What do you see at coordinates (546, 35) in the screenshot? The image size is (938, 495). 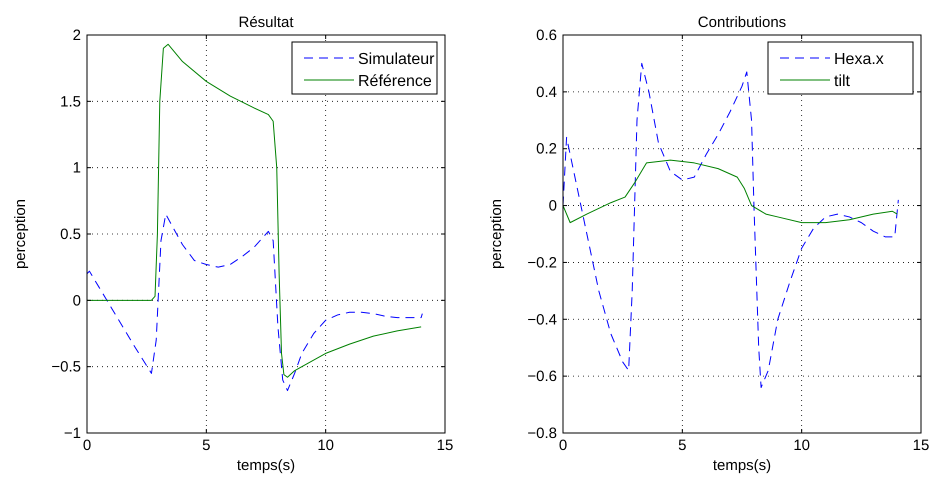 I see `y-tick-label: 0.6` at bounding box center [546, 35].